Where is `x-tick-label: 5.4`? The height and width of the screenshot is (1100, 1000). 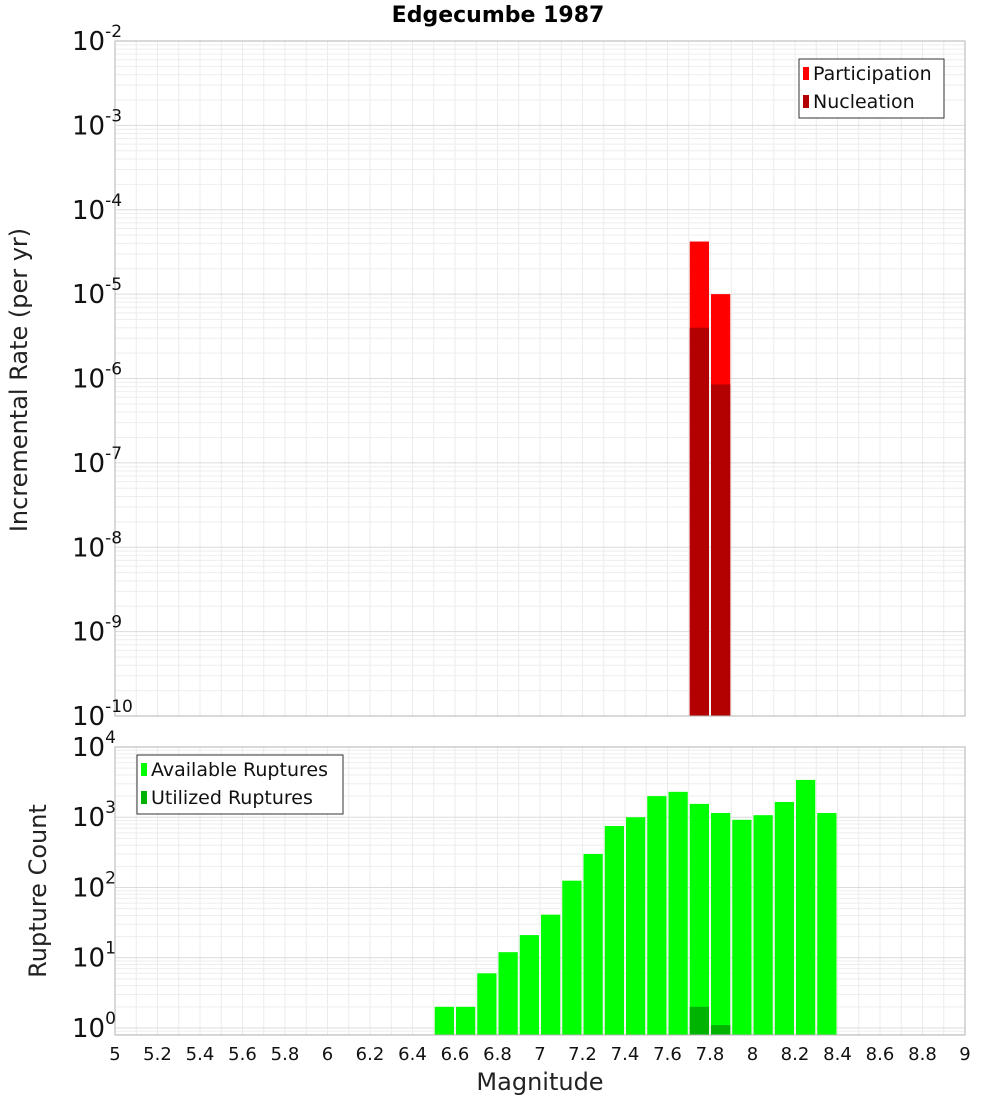 x-tick-label: 5.4 is located at coordinates (200, 1054).